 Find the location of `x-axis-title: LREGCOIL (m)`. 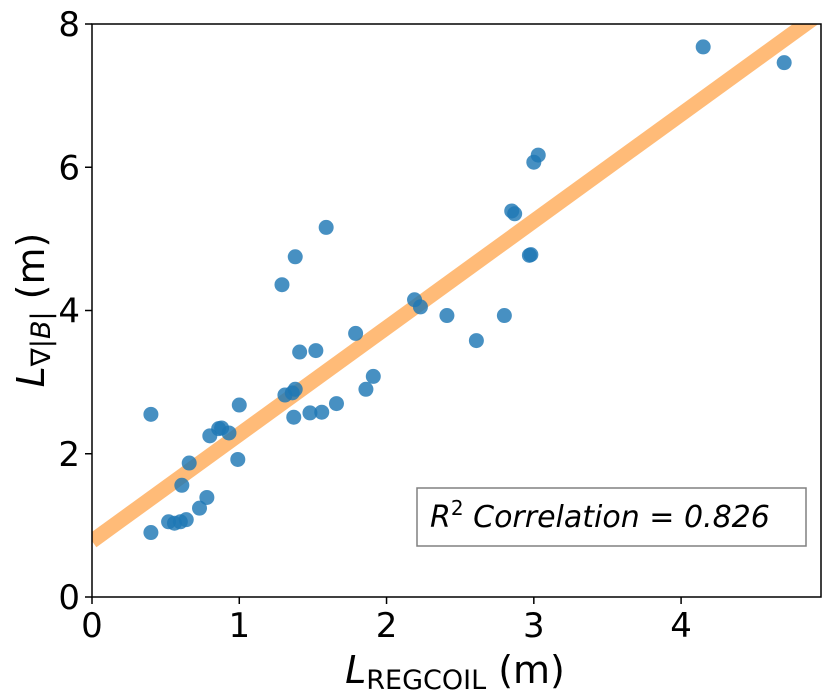

x-axis-title: LREGCOIL (m) is located at coordinates (455, 672).